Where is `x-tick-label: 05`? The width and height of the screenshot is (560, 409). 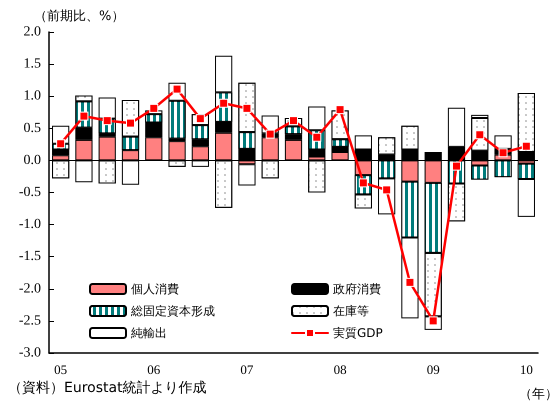
x-tick-label: 05 is located at coordinates (61, 369).